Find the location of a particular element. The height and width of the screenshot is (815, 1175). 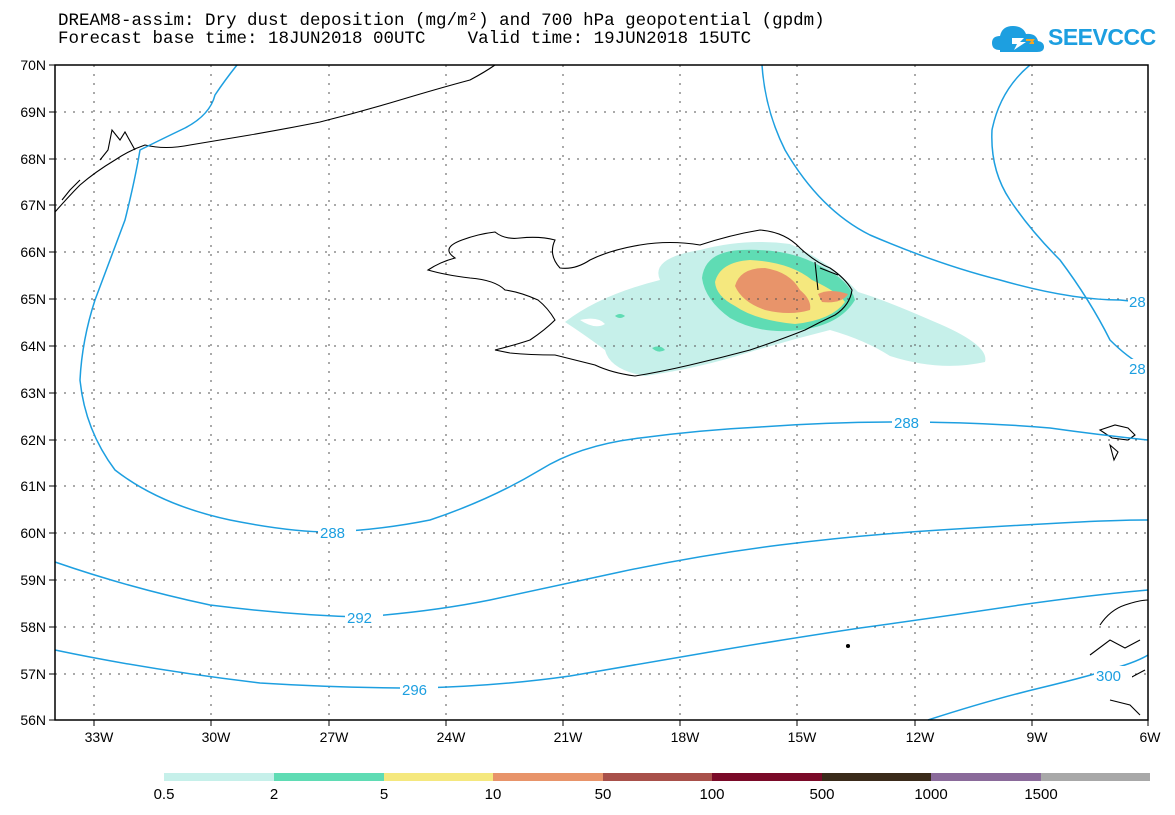

seevccc-logo: SEEVCCC is located at coordinates (1073, 38).